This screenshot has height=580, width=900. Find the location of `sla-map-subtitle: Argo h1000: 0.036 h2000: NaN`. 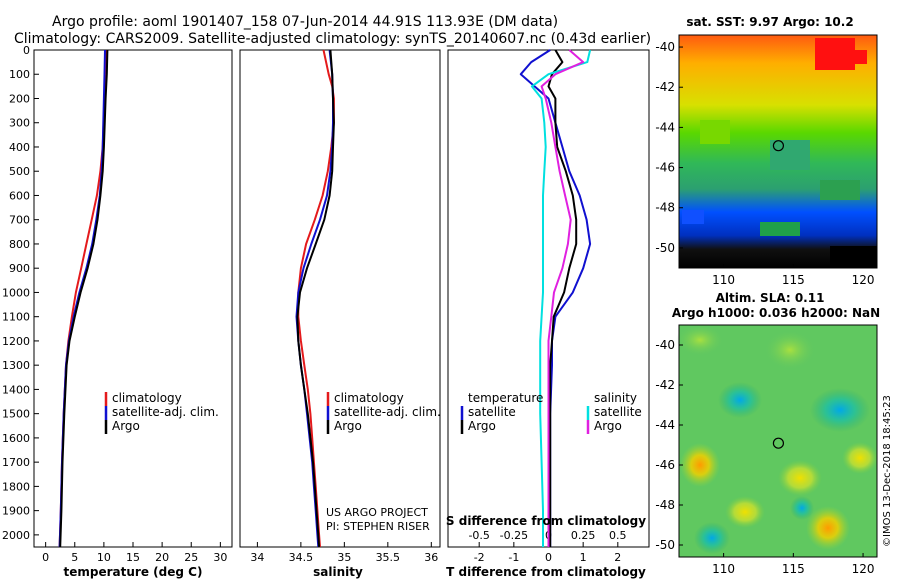

sla-map-subtitle: Argo h1000: 0.036 h2000: NaN is located at coordinates (776, 313).